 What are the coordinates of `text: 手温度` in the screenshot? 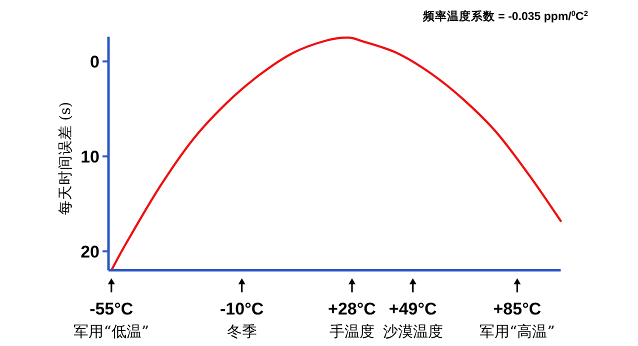 It's located at (351, 331).